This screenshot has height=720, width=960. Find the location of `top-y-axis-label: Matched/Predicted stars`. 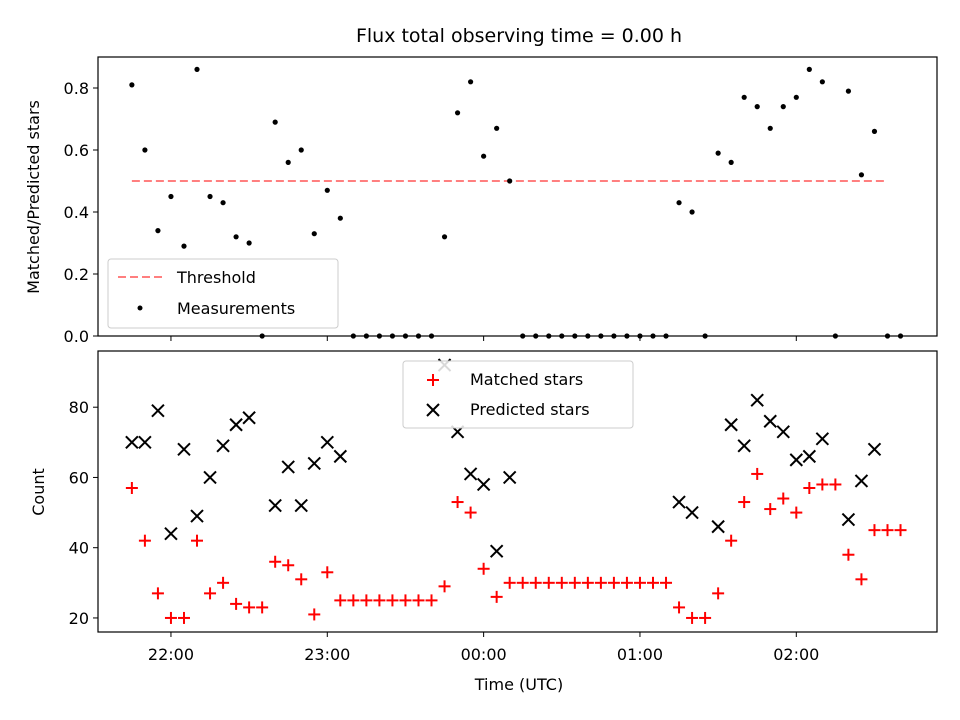

top-y-axis-label: Matched/Predicted stars is located at coordinates (33, 197).